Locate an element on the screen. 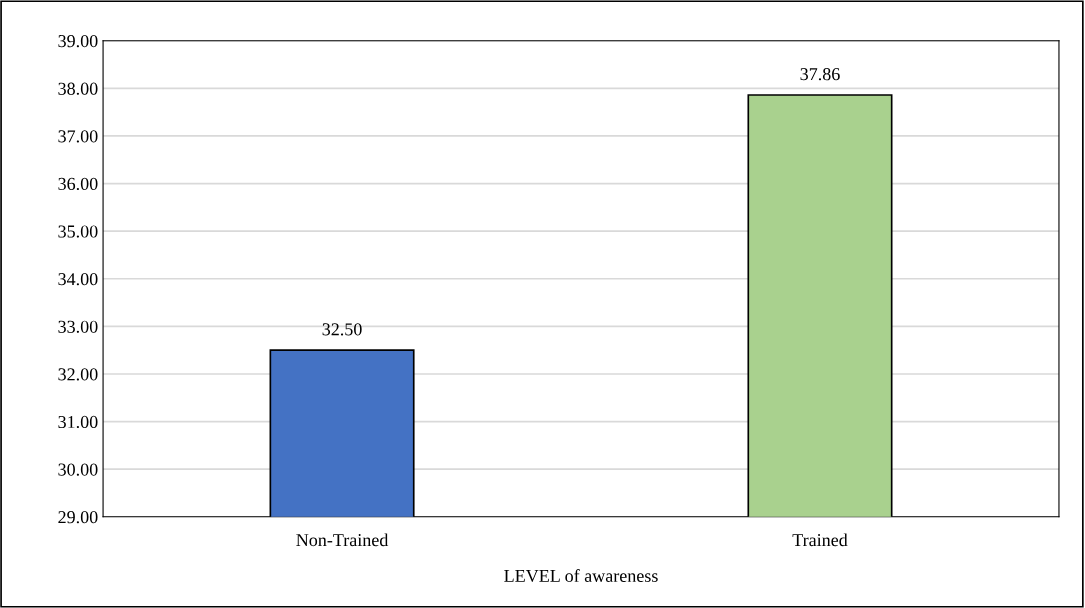  y-tick-label: 37.00 is located at coordinates (78, 136).